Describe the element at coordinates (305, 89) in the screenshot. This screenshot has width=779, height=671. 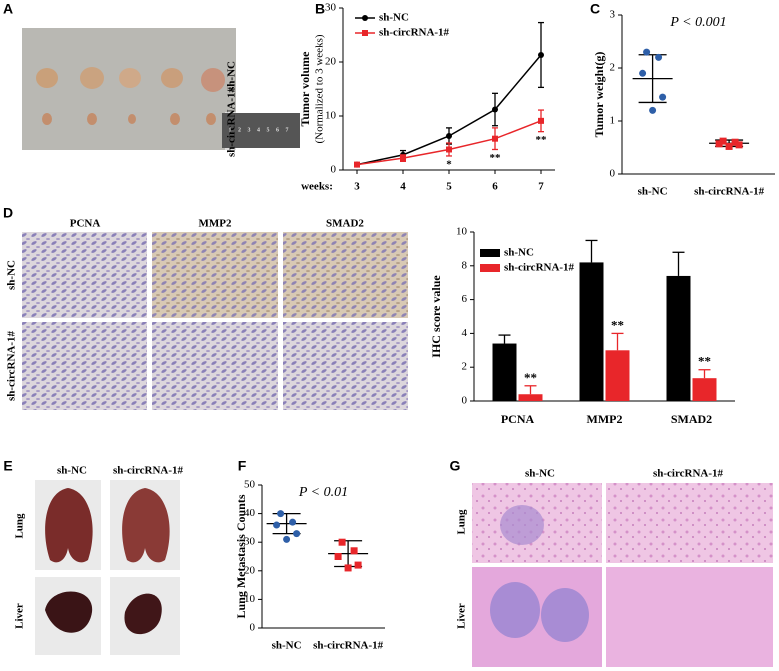
I see `y-label: Tumor volume` at that location.